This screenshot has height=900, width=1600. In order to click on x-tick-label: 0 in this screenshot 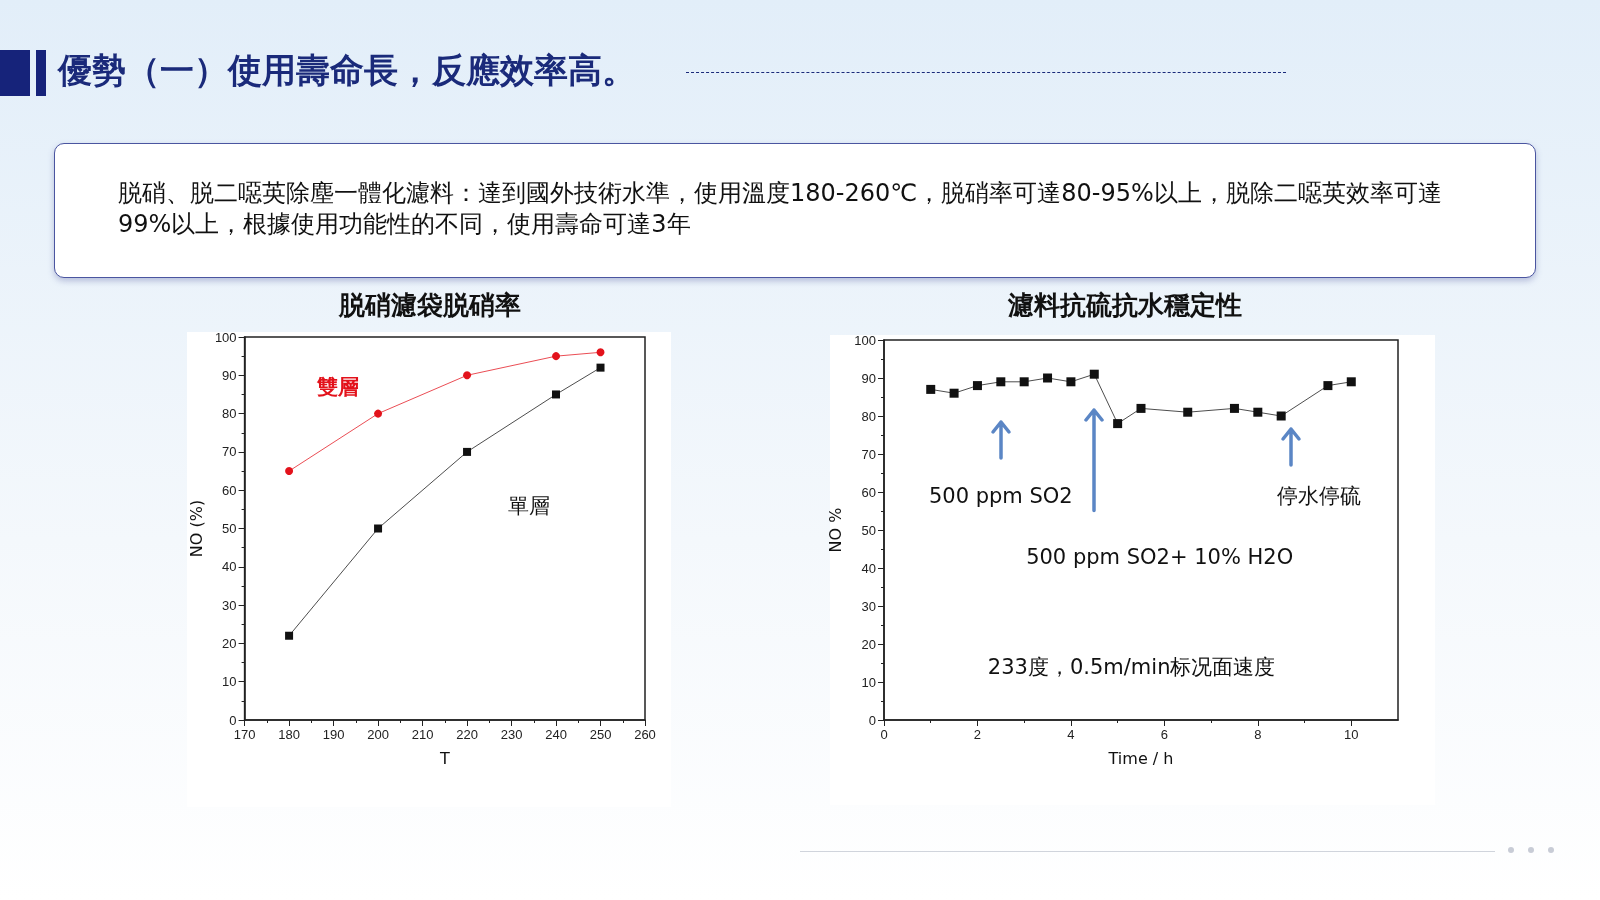, I will do `click(884, 734)`.